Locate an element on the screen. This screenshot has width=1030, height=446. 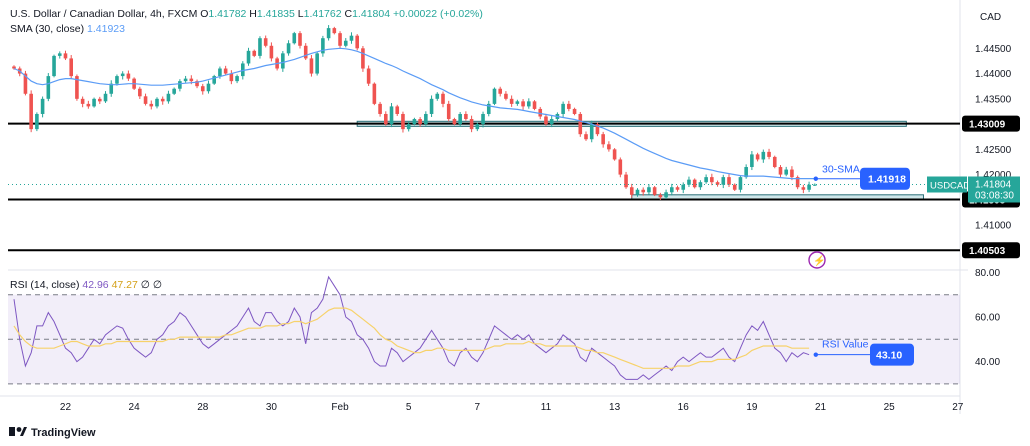
rsi-ma-line is located at coordinates (411, 338).